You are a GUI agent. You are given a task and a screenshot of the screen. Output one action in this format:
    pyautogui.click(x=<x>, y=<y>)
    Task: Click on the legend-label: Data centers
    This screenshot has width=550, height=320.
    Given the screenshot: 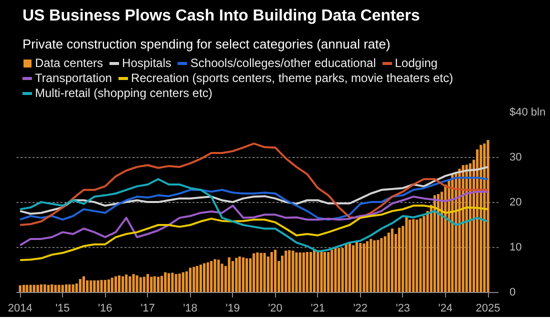 What is the action you would take?
    pyautogui.click(x=69, y=63)
    